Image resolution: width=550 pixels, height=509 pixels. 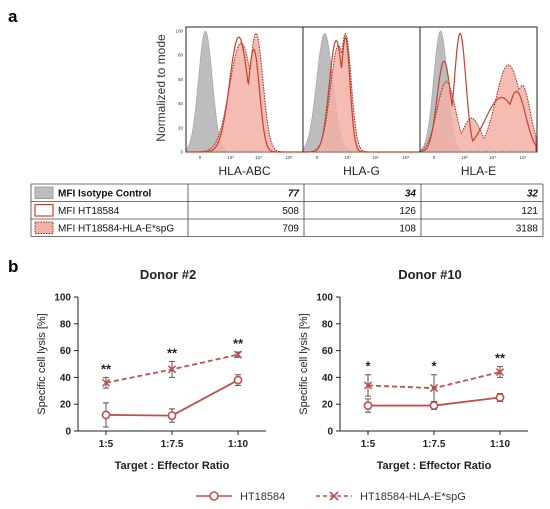 I want to click on panel-b-letter: b, so click(x=13, y=266).